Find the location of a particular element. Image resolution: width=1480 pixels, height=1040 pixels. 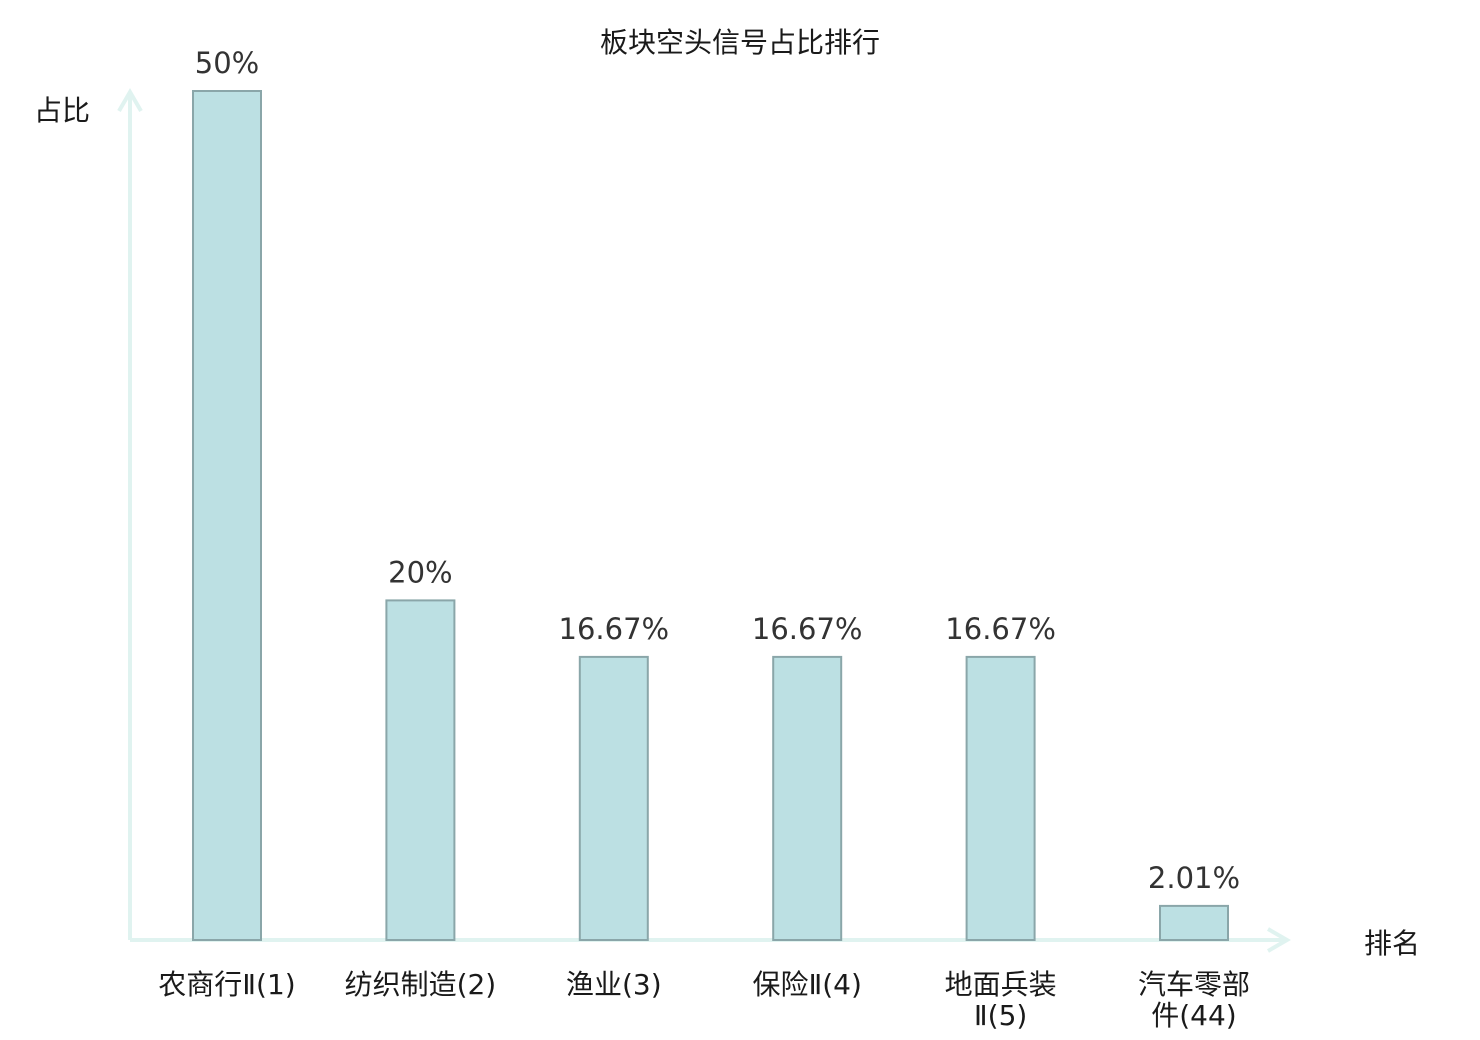

category-label-6: 汽车零部件(44) is located at coordinates (1194, 1000).